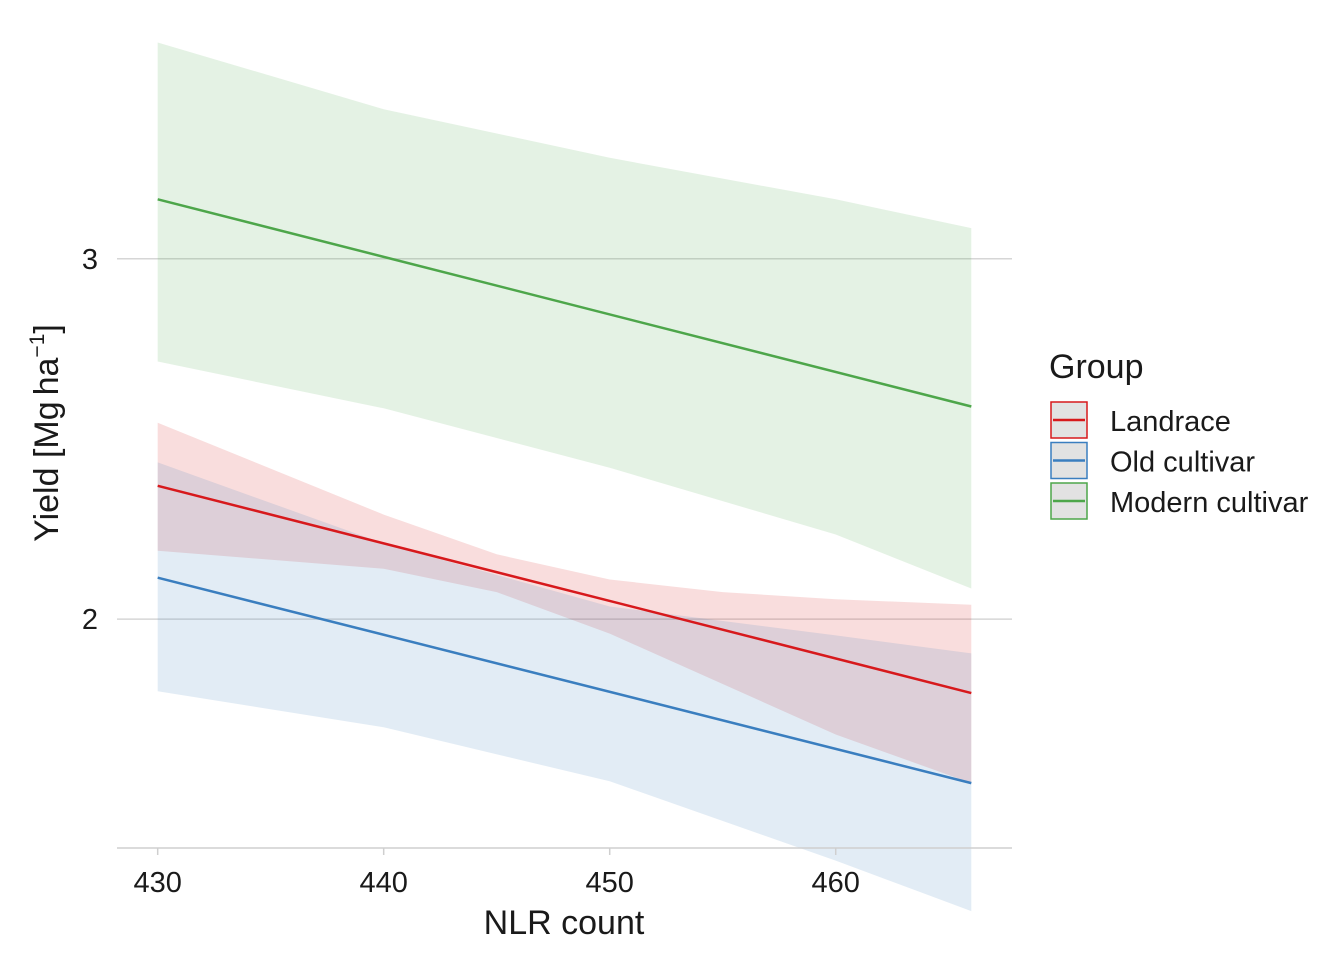 The width and height of the screenshot is (1344, 960). Describe the element at coordinates (47, 471) in the screenshot. I see `y-axis-title-prefix: Yield [Mg` at that location.